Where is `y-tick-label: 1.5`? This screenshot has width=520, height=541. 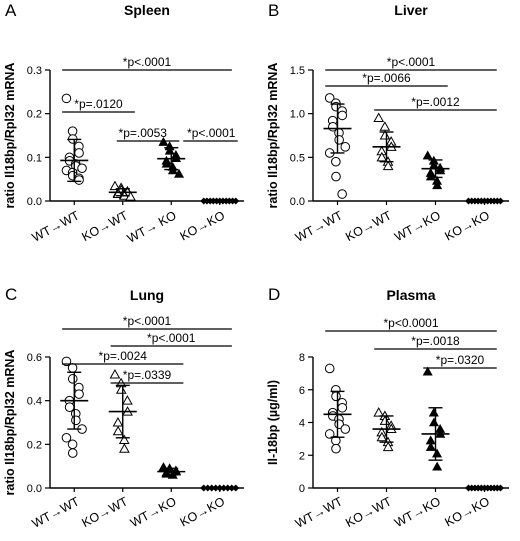
y-tick-label: 1.5 is located at coordinates (297, 71).